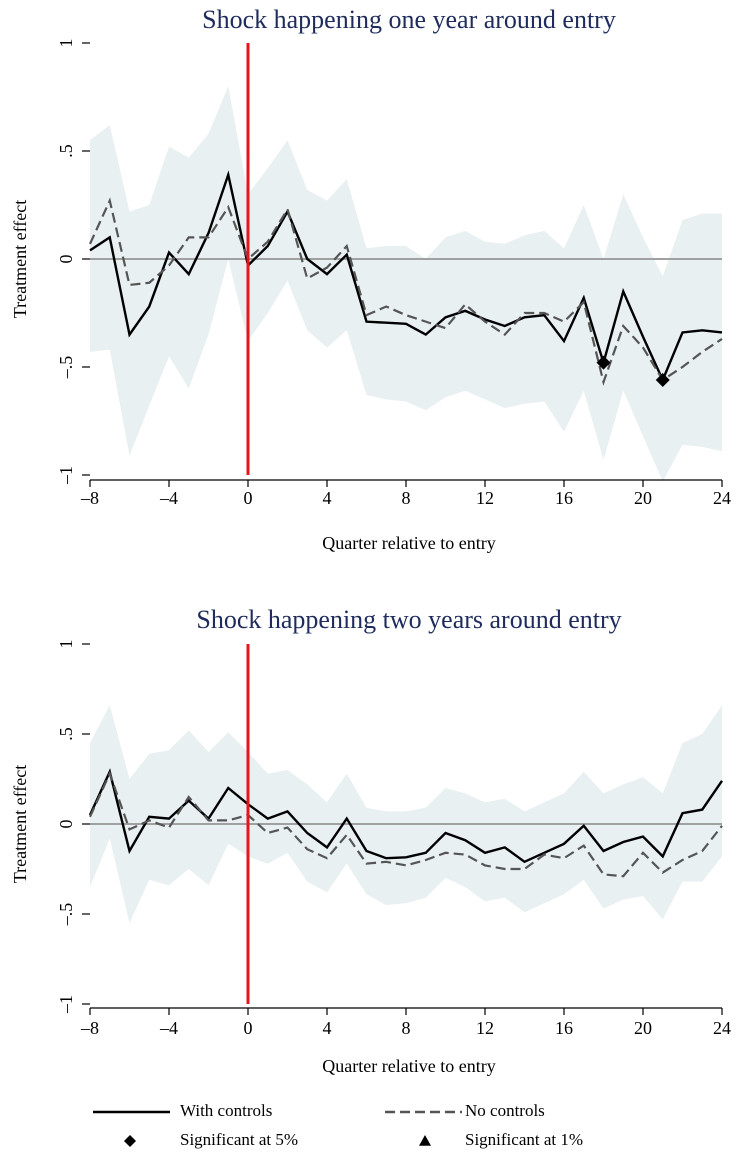  What do you see at coordinates (408, 619) in the screenshot?
I see `chart-title: Shock happening two years around entry` at bounding box center [408, 619].